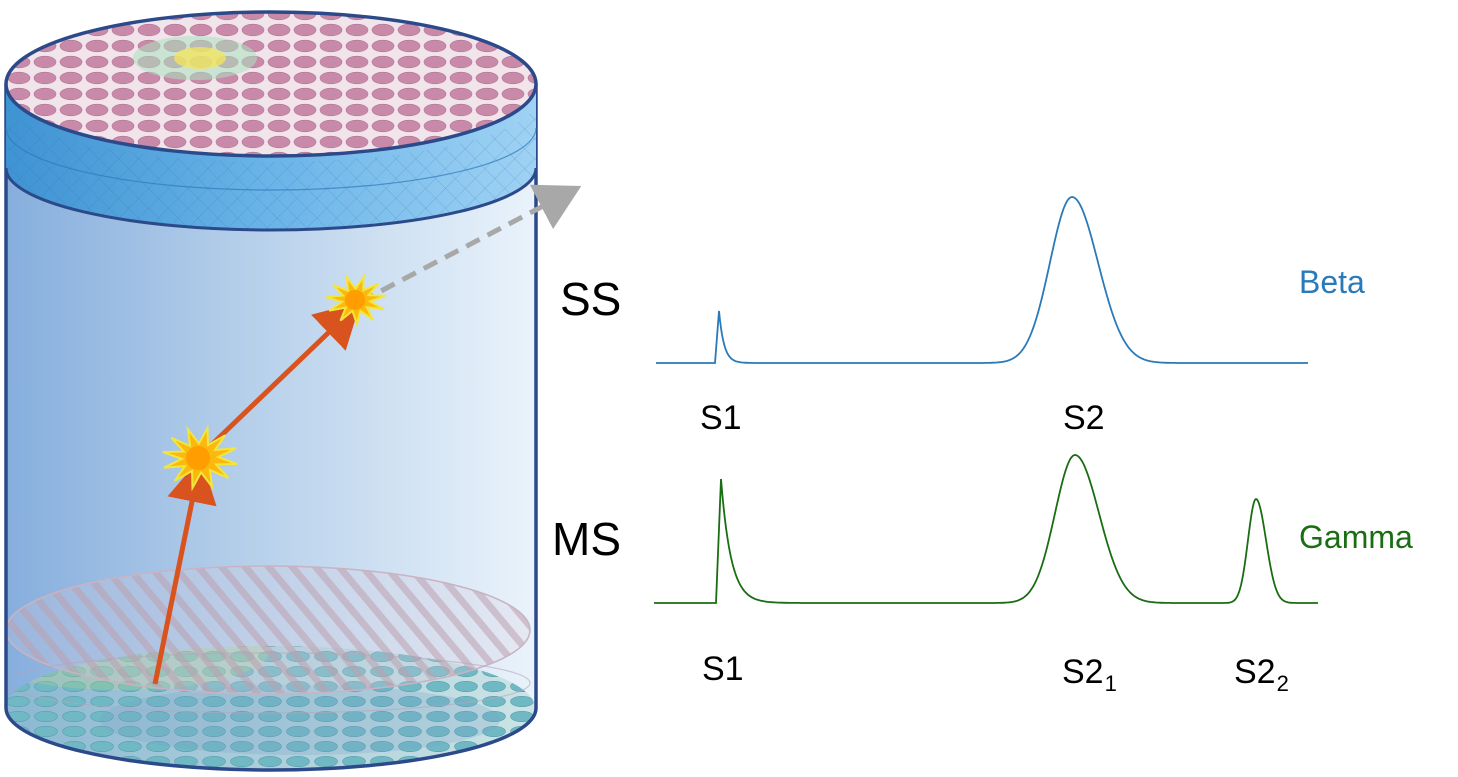 The image size is (1458, 777). I want to click on ms-s1-label: S1, so click(723, 669).